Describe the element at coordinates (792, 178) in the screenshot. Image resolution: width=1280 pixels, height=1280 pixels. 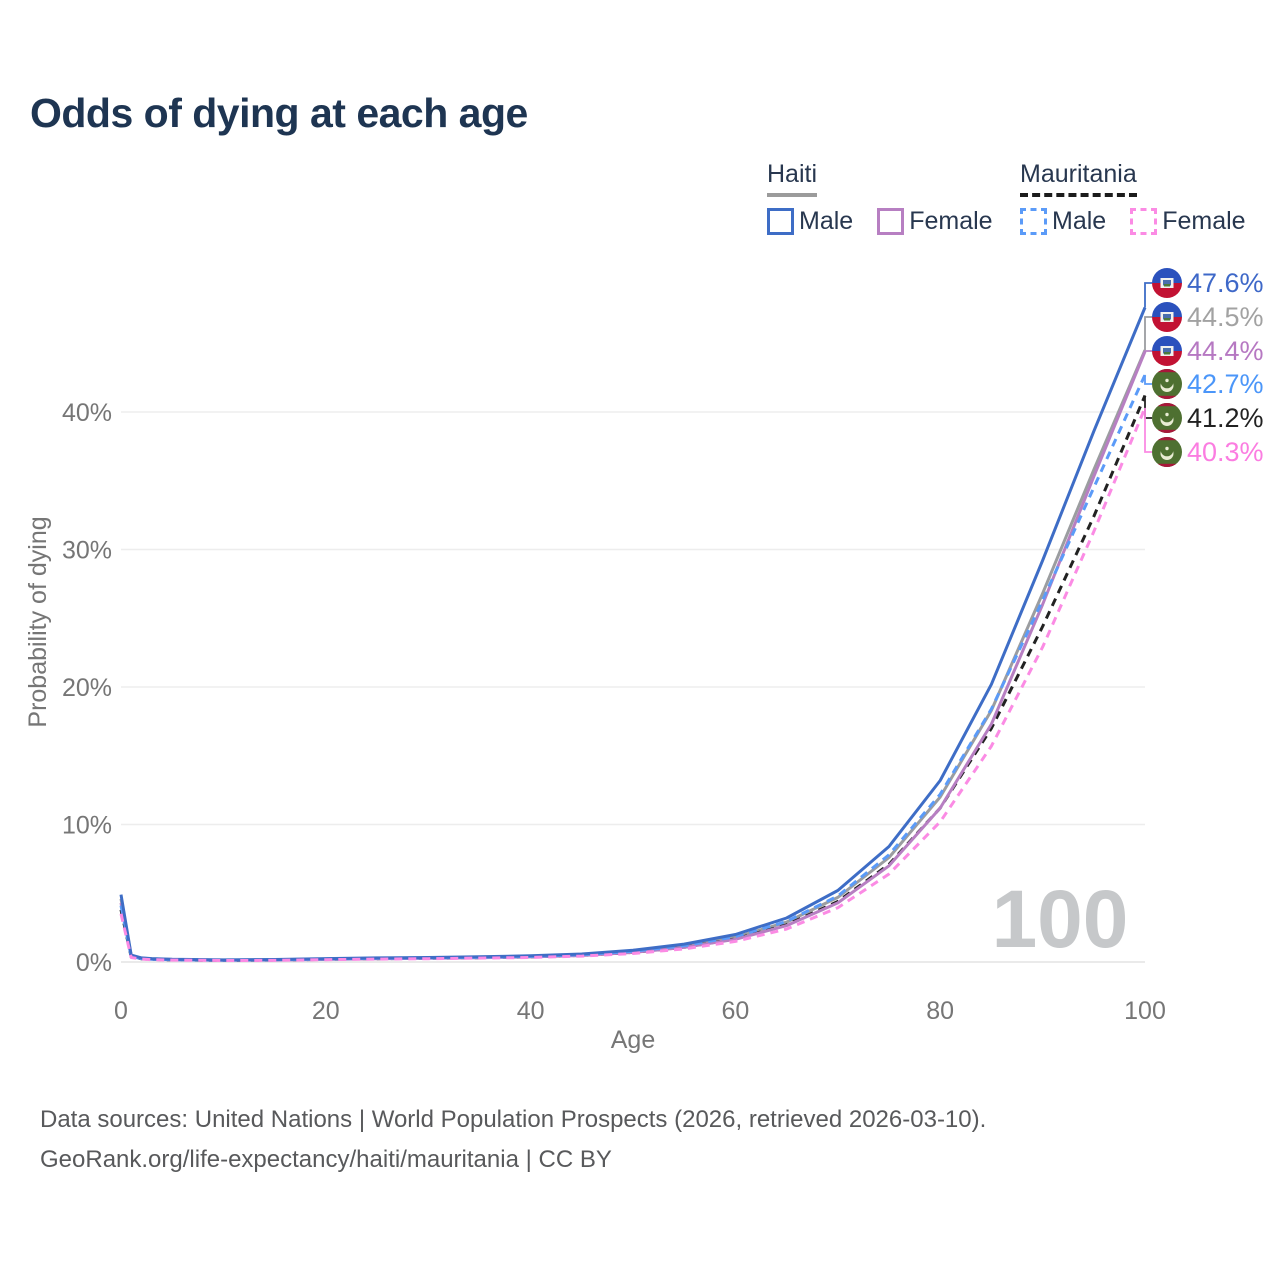
I see `legend-haiti-header: Haiti` at that location.